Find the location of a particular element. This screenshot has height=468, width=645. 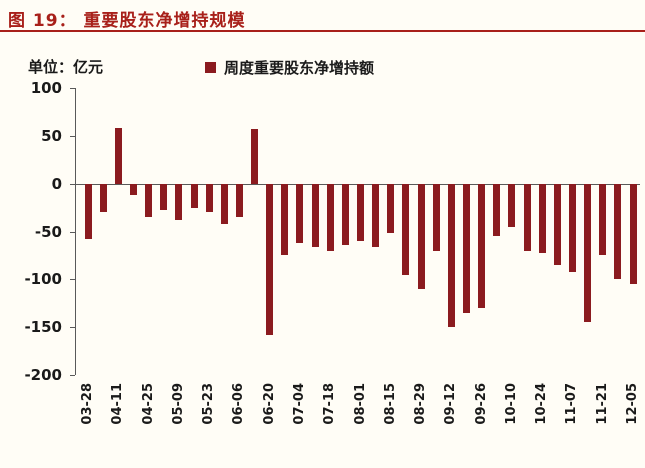

x-axis-label: 07-04 is located at coordinates (299, 404).